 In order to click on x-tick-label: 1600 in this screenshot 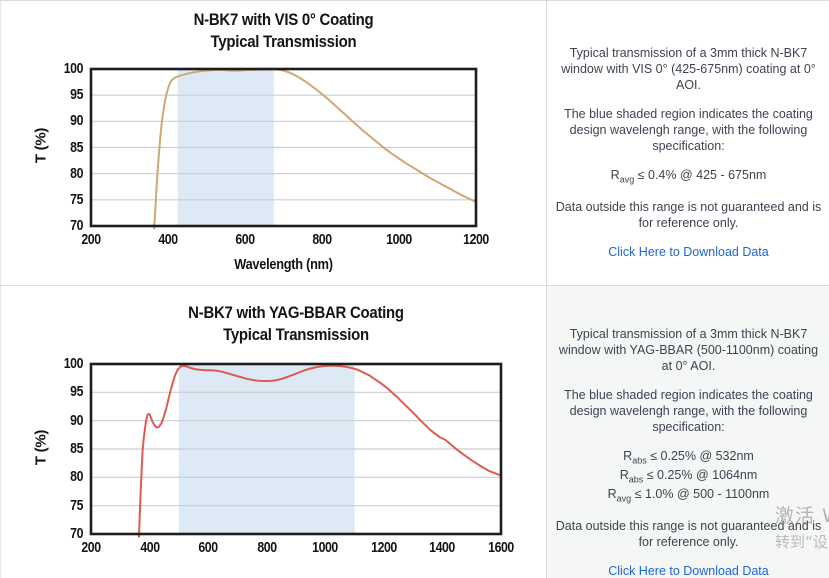, I will do `click(501, 547)`.